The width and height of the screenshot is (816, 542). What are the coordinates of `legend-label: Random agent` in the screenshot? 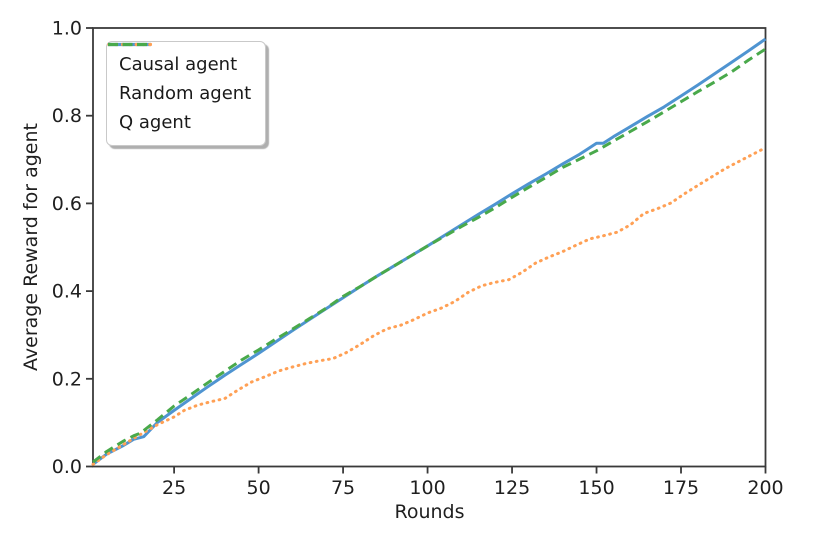 It's located at (185, 93).